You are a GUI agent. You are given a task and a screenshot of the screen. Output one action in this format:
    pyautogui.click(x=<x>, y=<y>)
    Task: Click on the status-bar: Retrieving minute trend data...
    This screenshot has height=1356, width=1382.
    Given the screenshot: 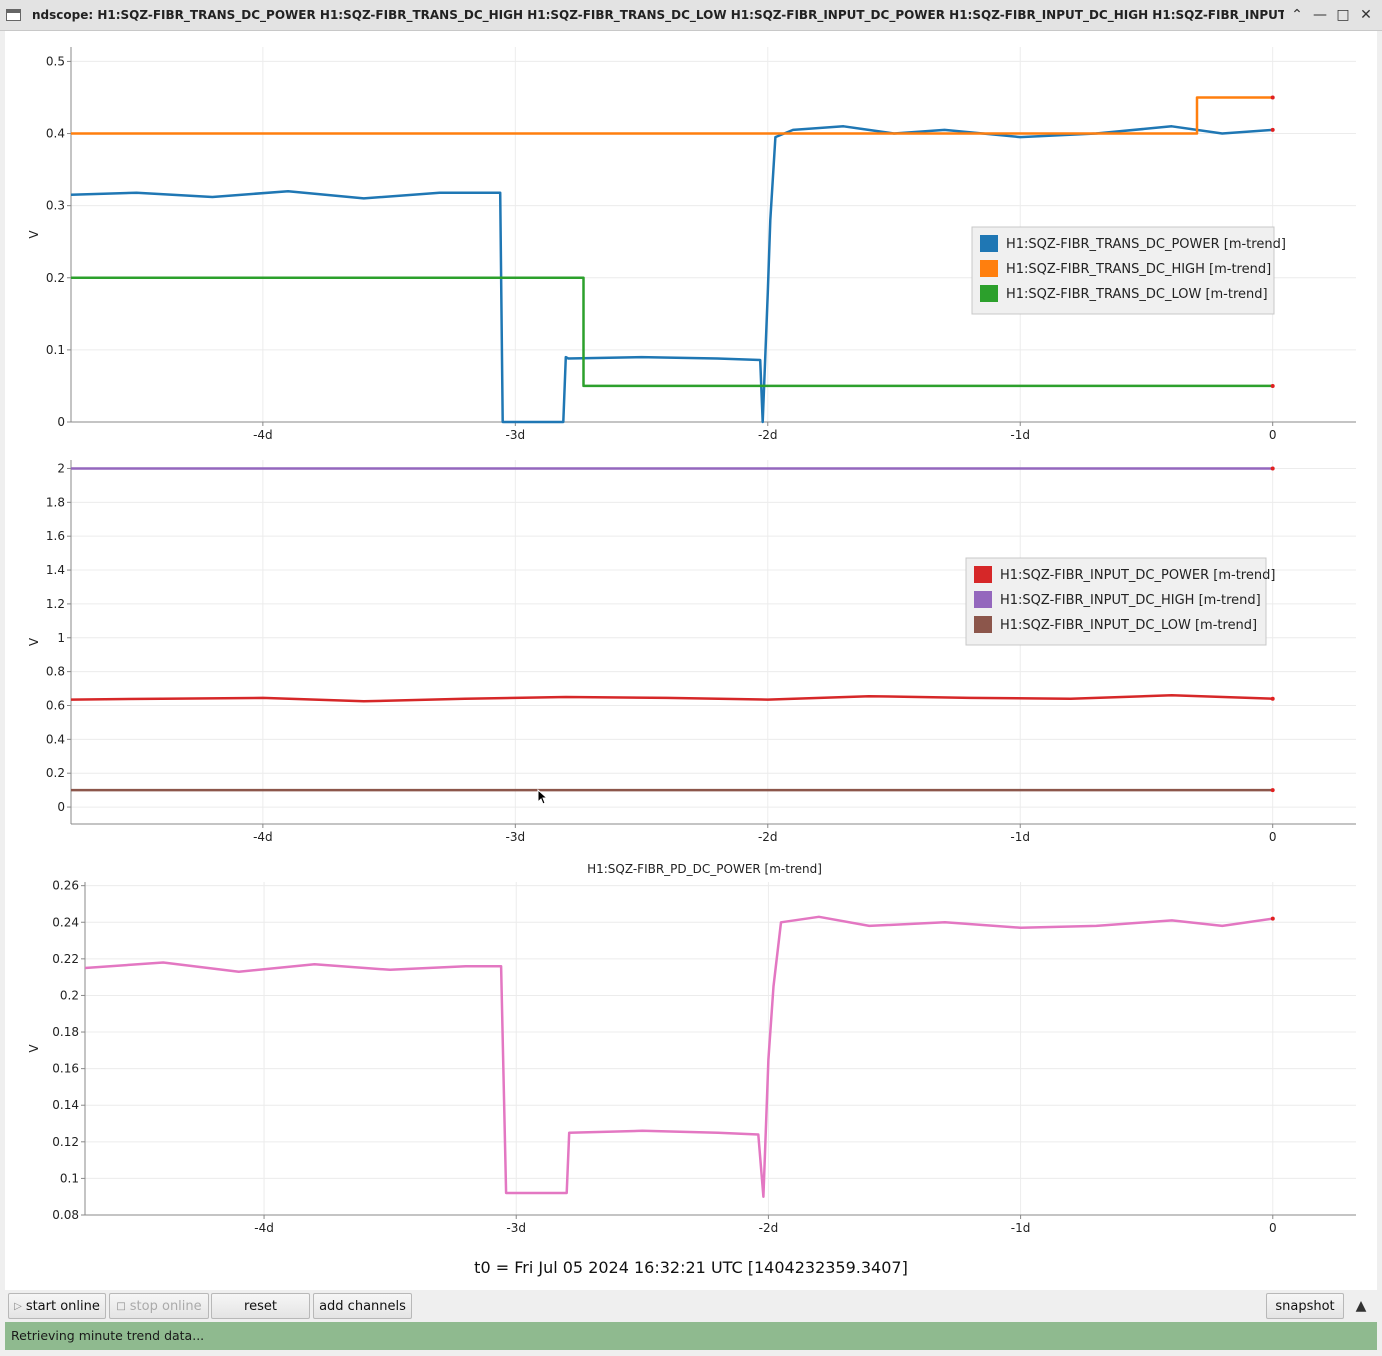 What is the action you would take?
    pyautogui.click(x=691, y=1336)
    